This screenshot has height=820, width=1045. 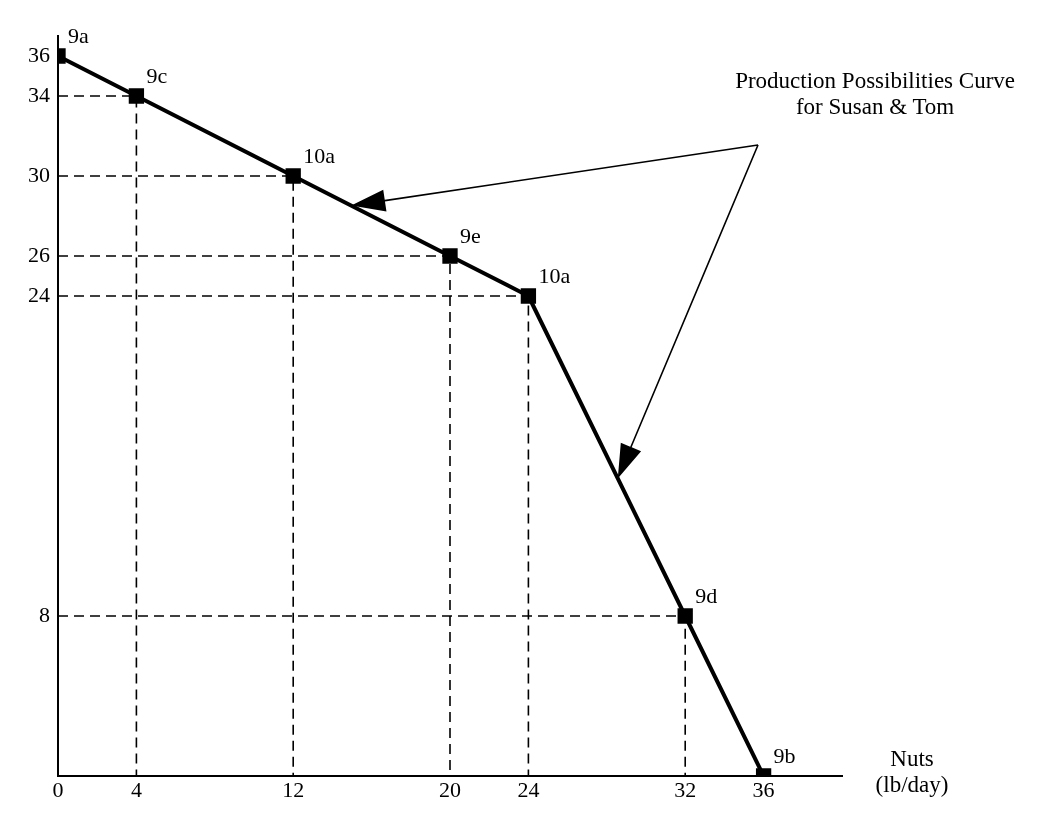 I want to click on y-tick-label: 8, so click(x=44, y=614).